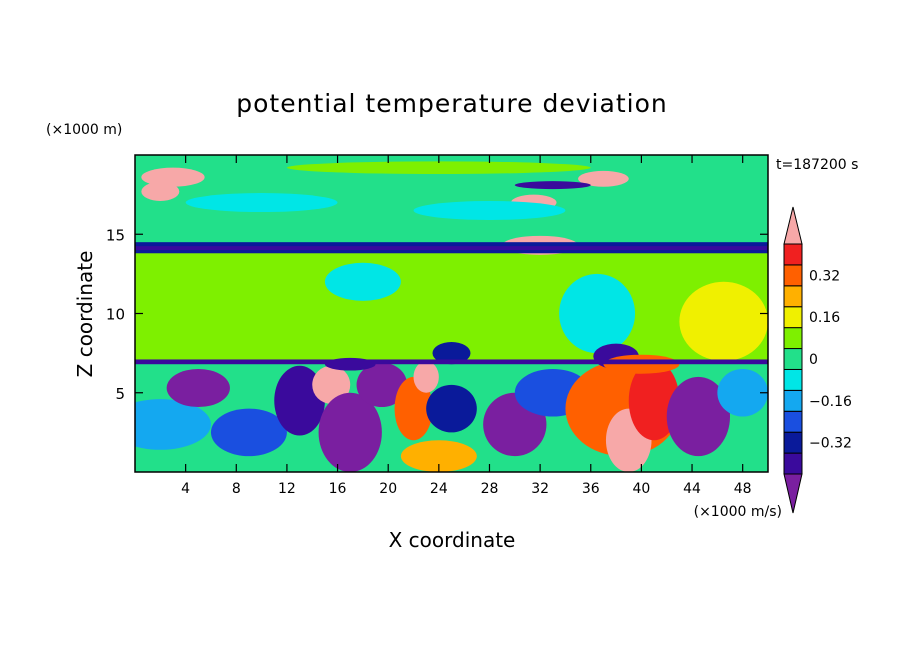 Image resolution: width=904 pixels, height=654 pixels. What do you see at coordinates (236, 489) in the screenshot?
I see `x-tick-label-1: 8` at bounding box center [236, 489].